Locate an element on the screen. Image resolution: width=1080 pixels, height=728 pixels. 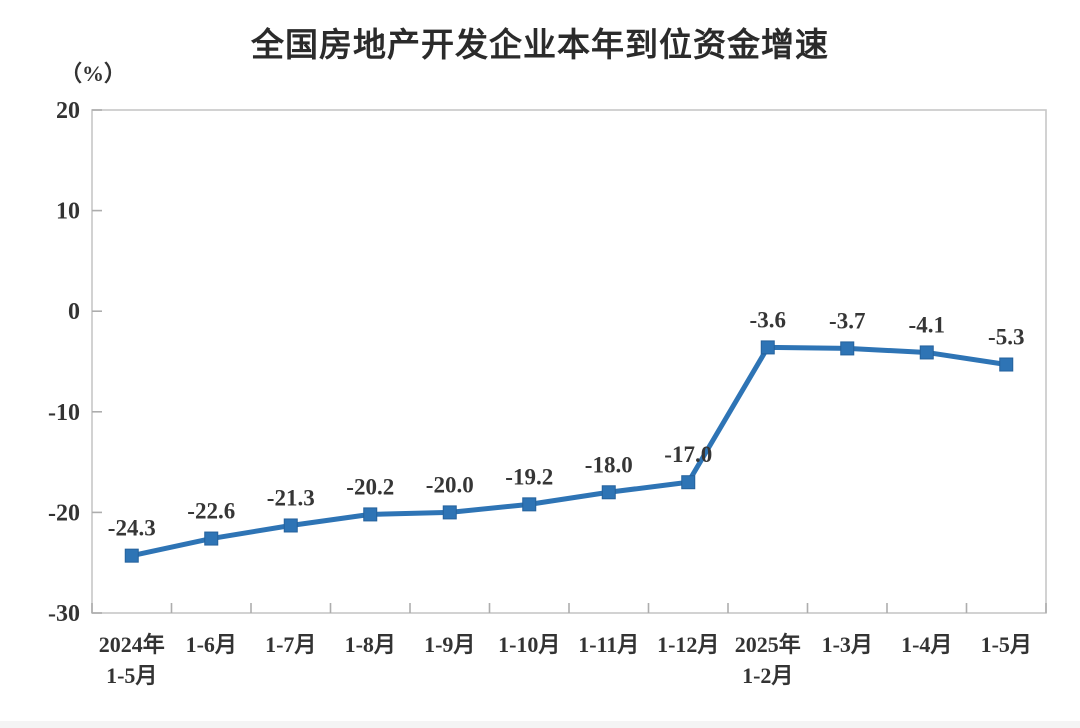
y-axis-unit-label: （%） is located at coordinates (93, 73).